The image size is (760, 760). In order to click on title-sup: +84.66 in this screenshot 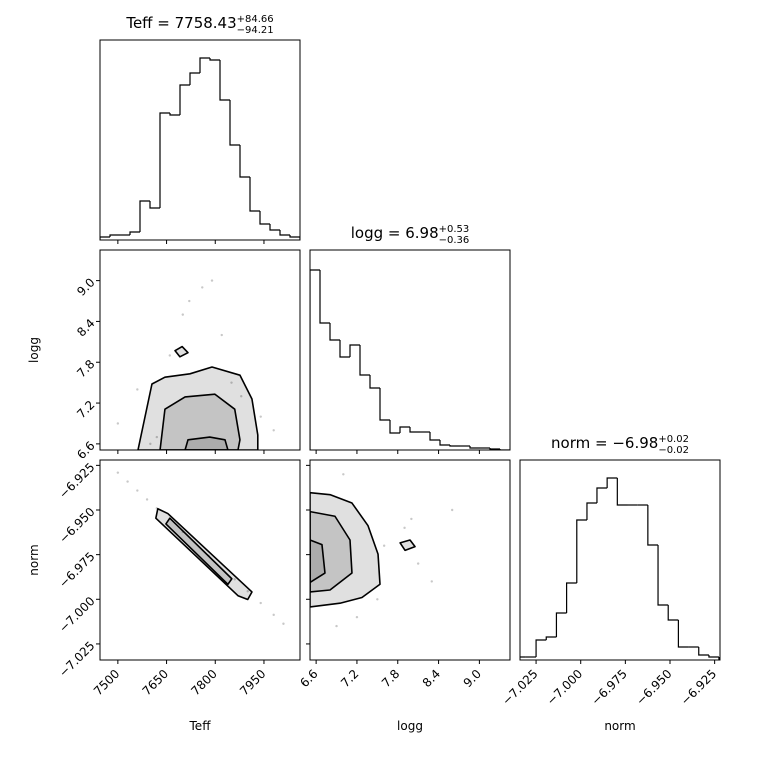, I will do `click(255, 19)`.